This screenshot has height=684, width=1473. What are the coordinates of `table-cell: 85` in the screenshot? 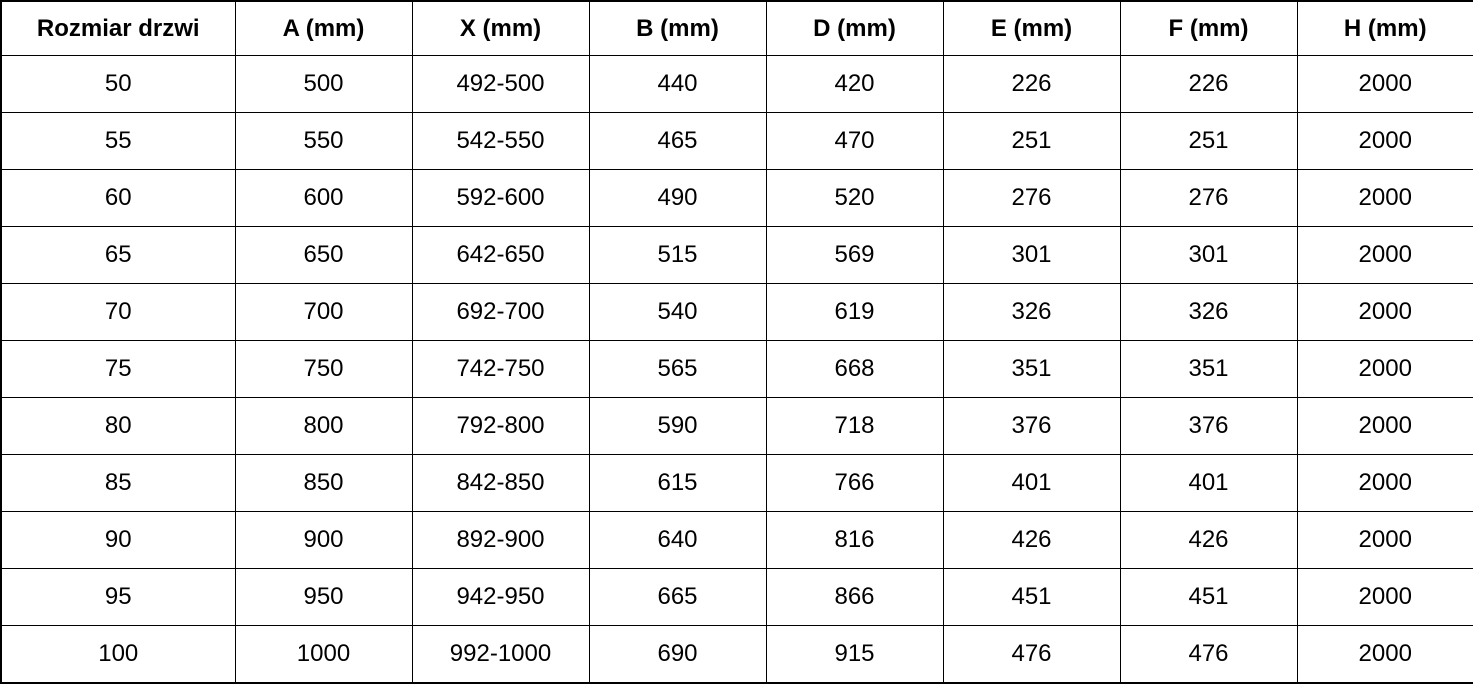 It's located at (118, 483).